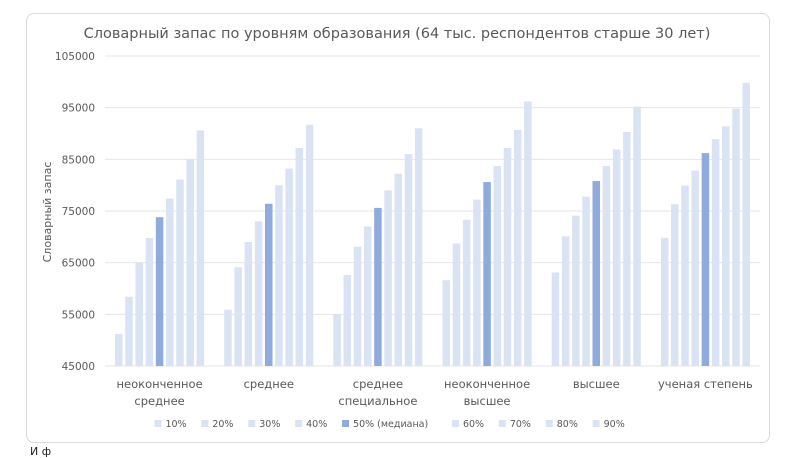 The image size is (807, 458). What do you see at coordinates (377, 392) in the screenshot?
I see `x-tick-label: среднее специальное` at bounding box center [377, 392].